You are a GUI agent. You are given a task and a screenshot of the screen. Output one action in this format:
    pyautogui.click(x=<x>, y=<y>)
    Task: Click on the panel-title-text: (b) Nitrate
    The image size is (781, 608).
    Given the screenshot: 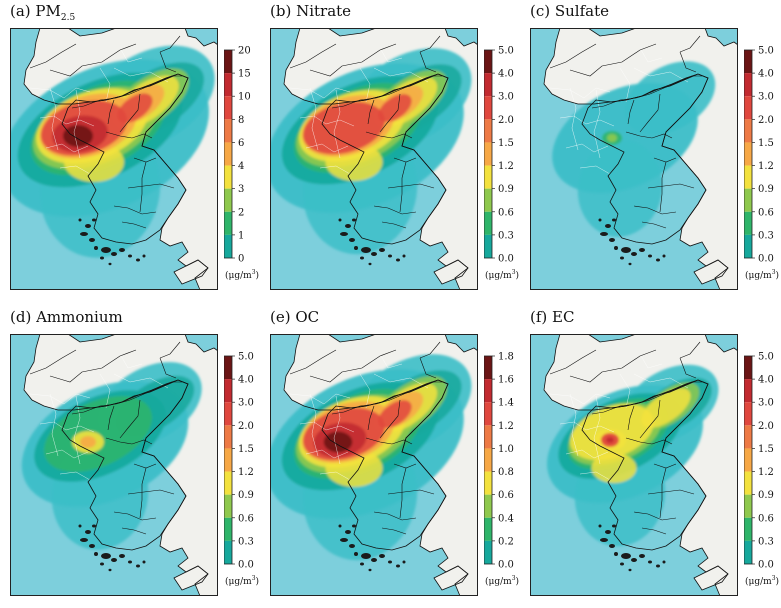 What is the action you would take?
    pyautogui.click(x=311, y=11)
    